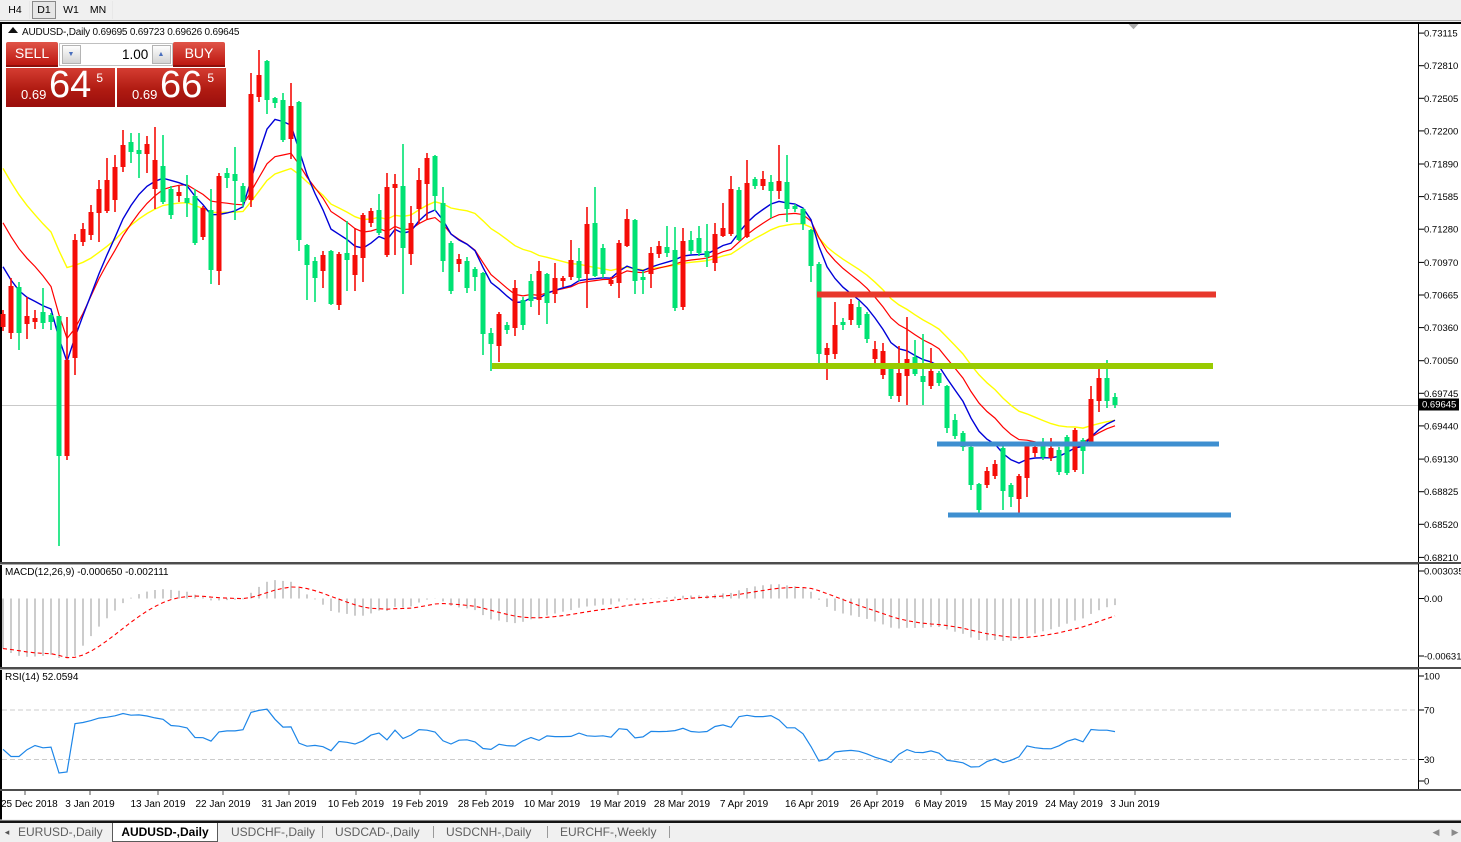 The width and height of the screenshot is (1461, 842). What do you see at coordinates (1441, 426) in the screenshot?
I see `svg-text: 0.69440` at bounding box center [1441, 426].